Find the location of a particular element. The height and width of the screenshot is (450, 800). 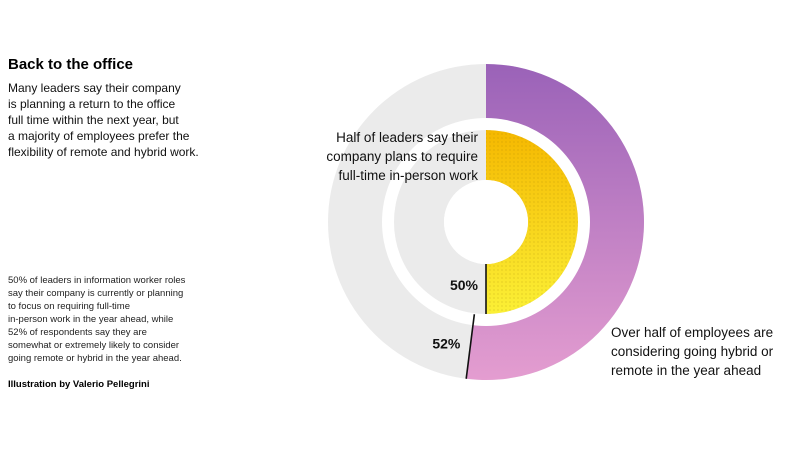

illustration-credit: Illustration by Valerio Pellegrini is located at coordinates (79, 384).